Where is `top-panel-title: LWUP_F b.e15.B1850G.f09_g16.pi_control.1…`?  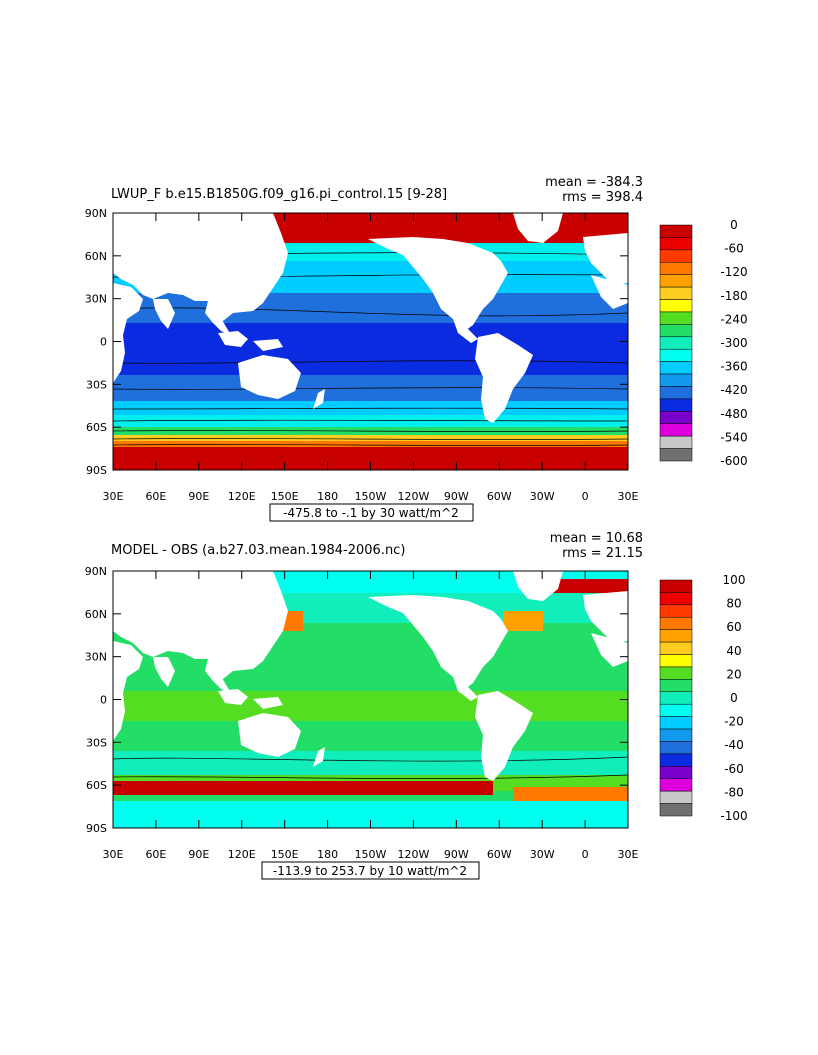
top-panel-title: LWUP_F b.e15.B1850G.f09_g16.pi_control.1… is located at coordinates (279, 194).